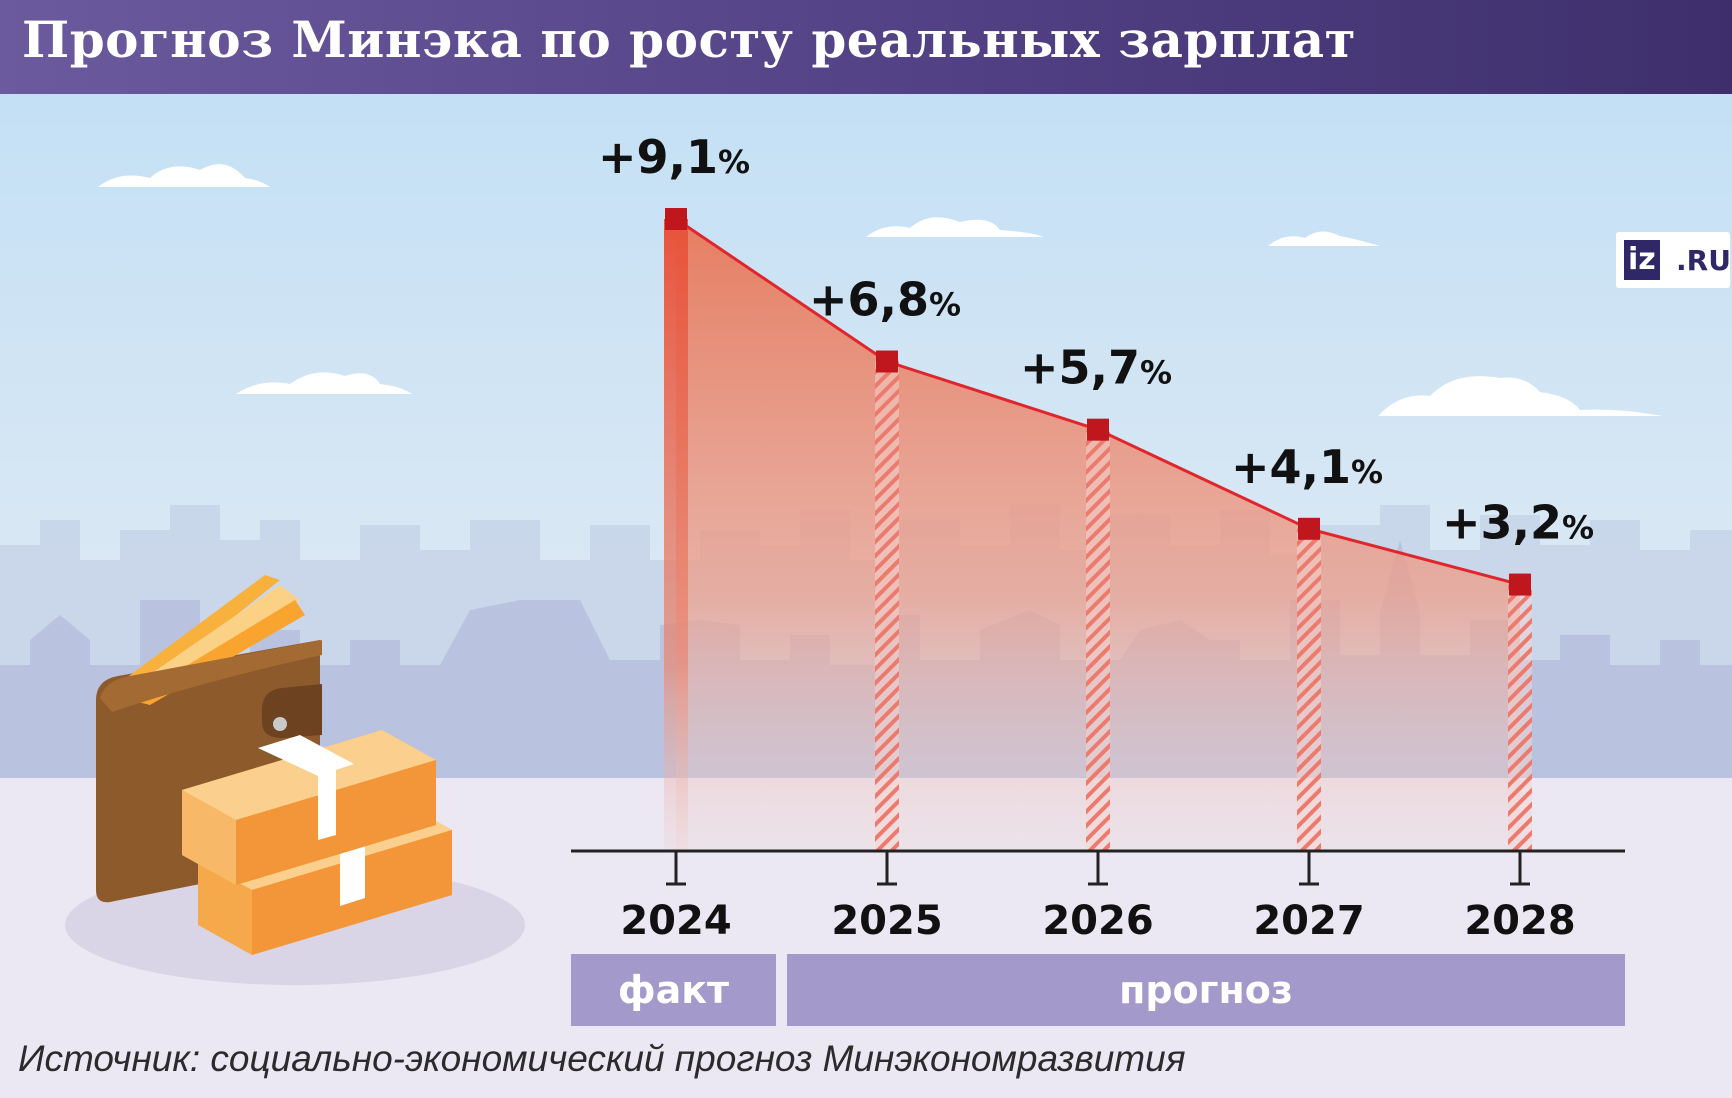  Describe the element at coordinates (1309, 528) in the screenshot. I see `marker-2027` at that location.